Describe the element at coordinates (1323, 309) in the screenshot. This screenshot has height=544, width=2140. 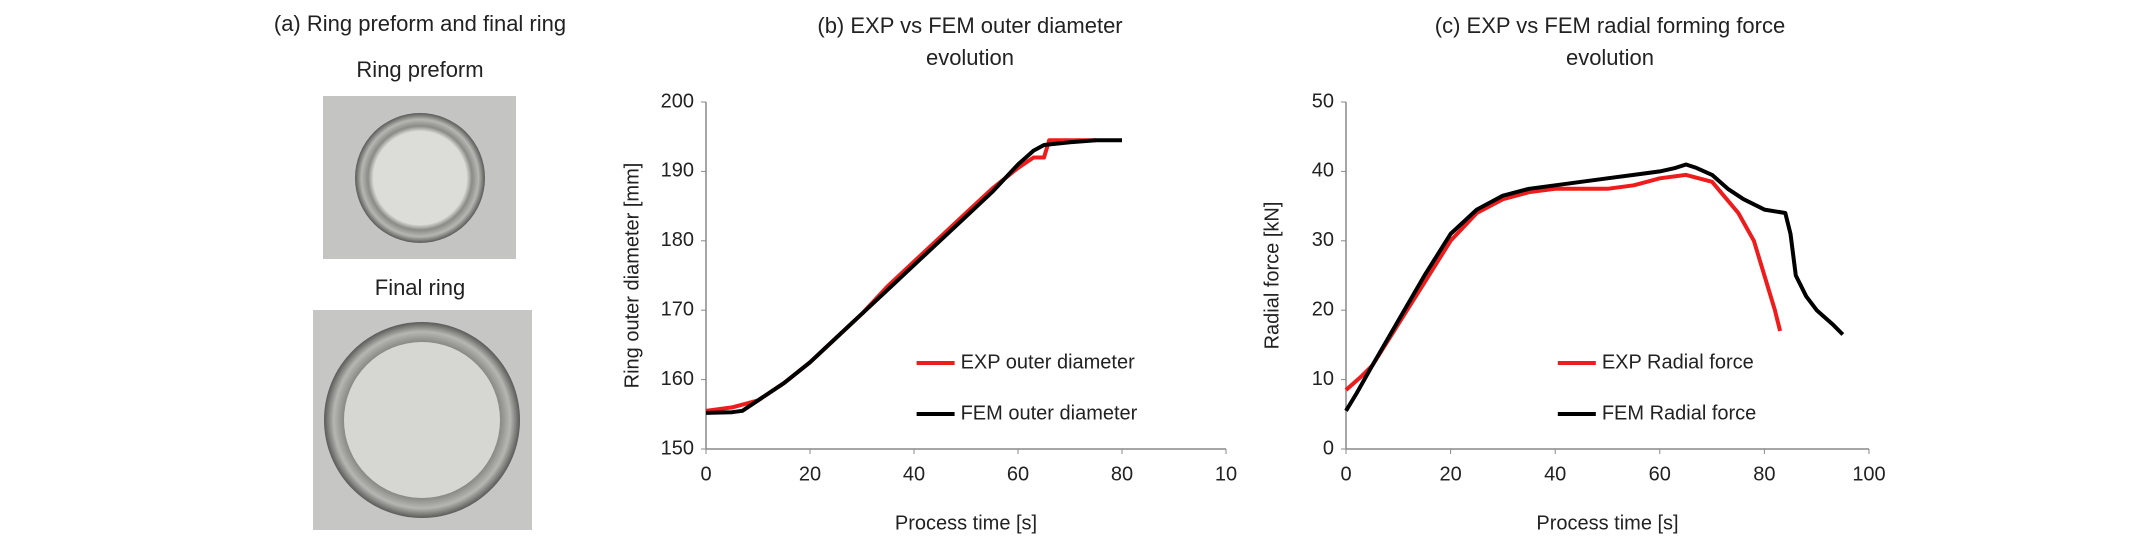
I see `y-tick-label: 20` at that location.